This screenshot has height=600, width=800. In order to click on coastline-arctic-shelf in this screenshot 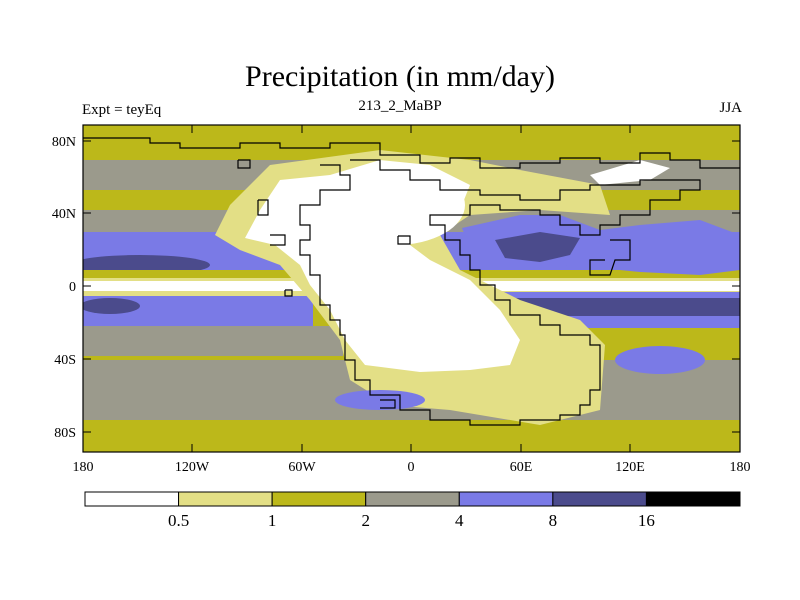, I will do `click(411, 153)`.